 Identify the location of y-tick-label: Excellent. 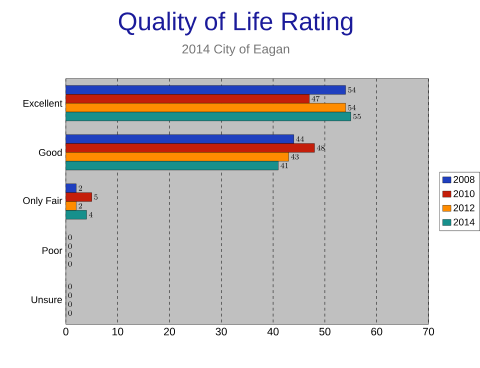
(42, 104).